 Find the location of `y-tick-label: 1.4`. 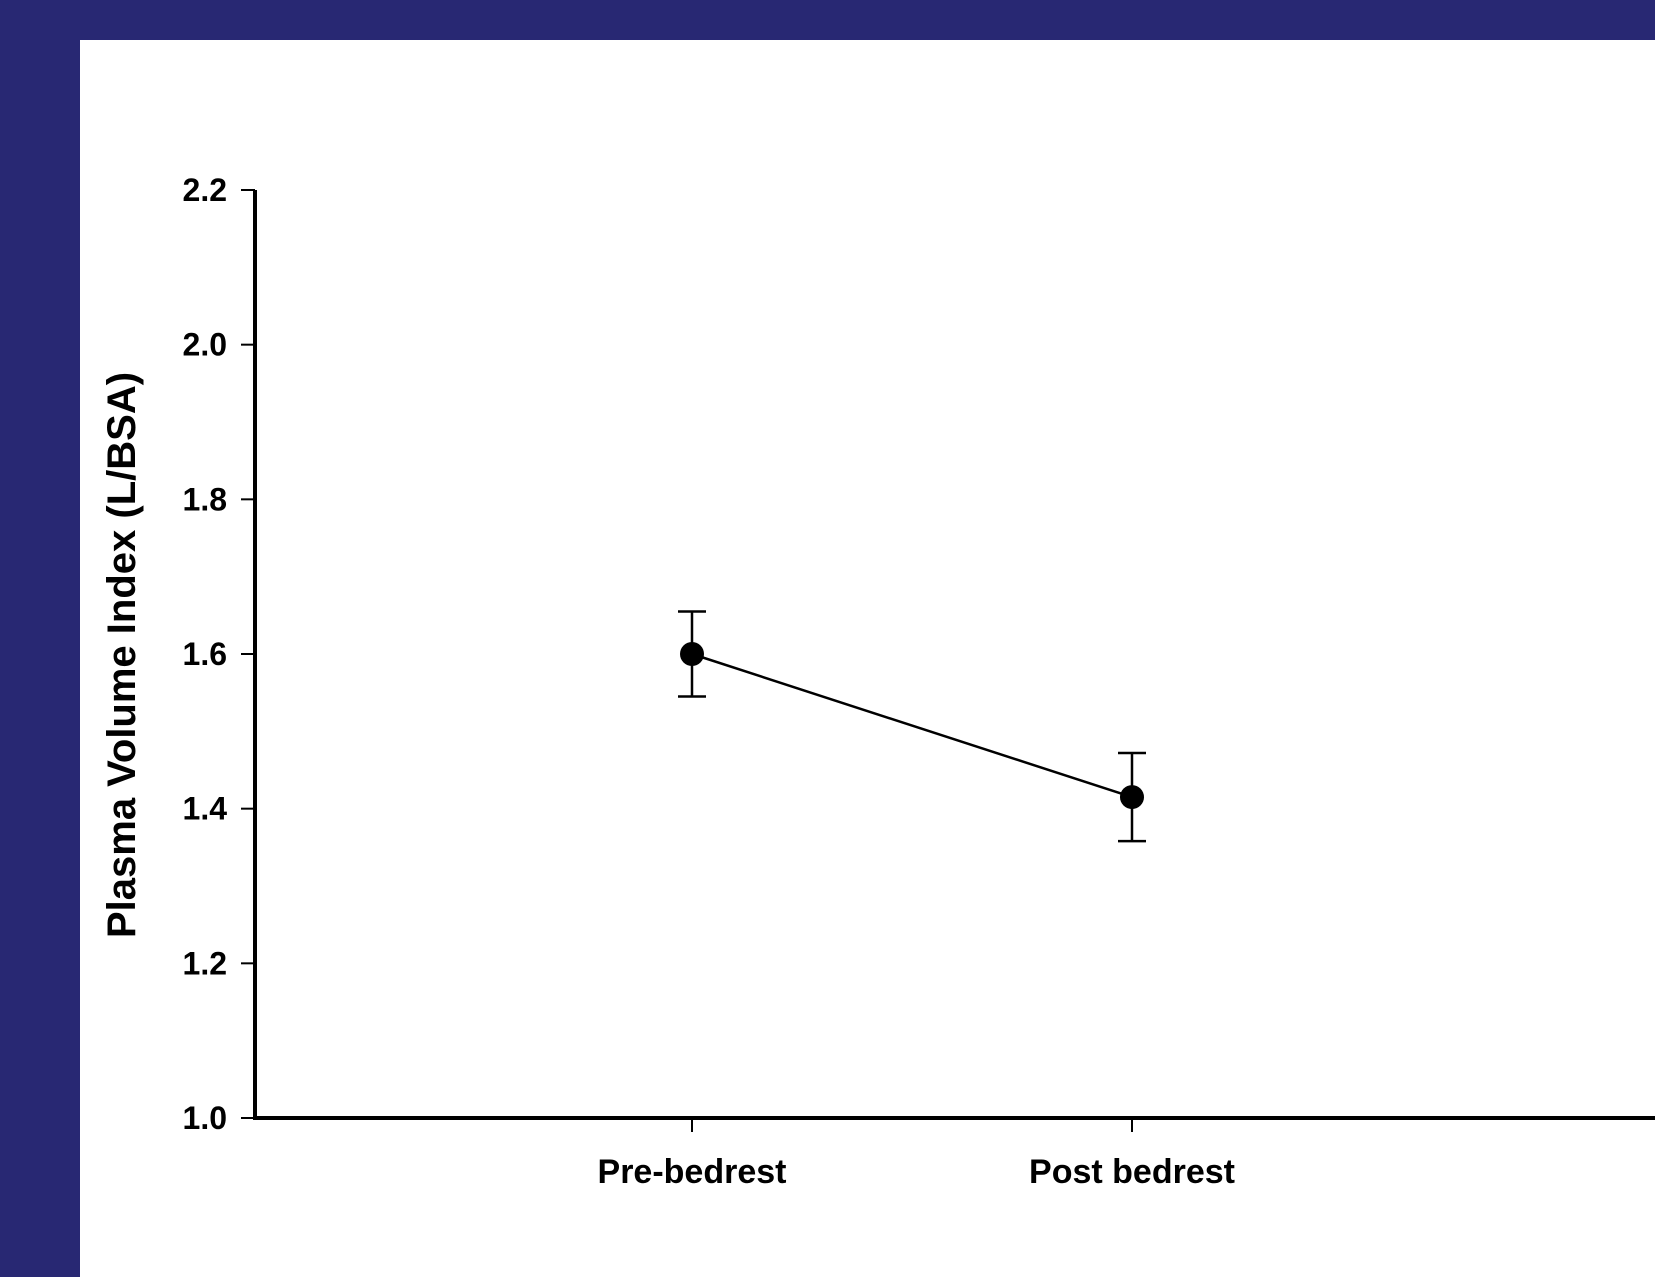

y-tick-label: 1.4 is located at coordinates (205, 809).